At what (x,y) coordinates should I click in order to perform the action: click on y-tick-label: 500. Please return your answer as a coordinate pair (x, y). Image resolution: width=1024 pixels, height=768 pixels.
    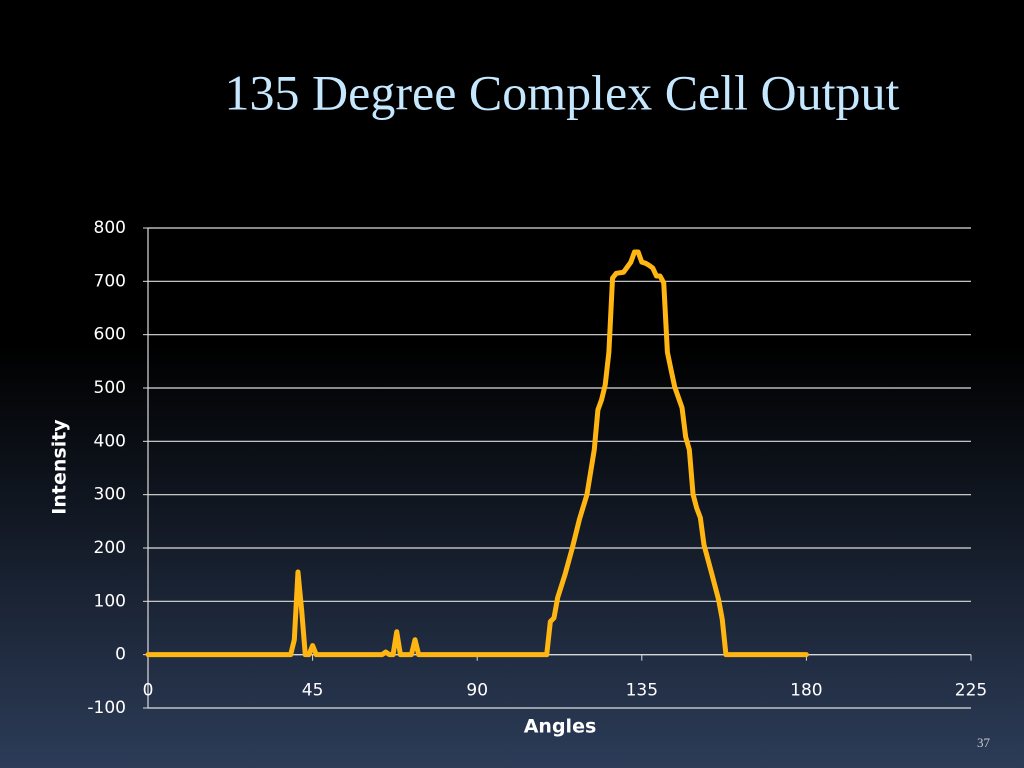
    Looking at the image, I should click on (110, 388).